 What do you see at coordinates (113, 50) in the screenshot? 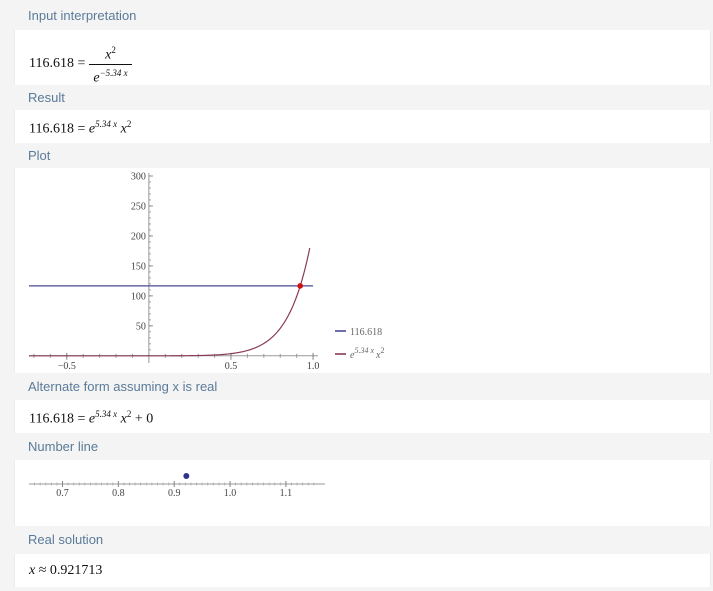
I see `input-num-exp: 2` at bounding box center [113, 50].